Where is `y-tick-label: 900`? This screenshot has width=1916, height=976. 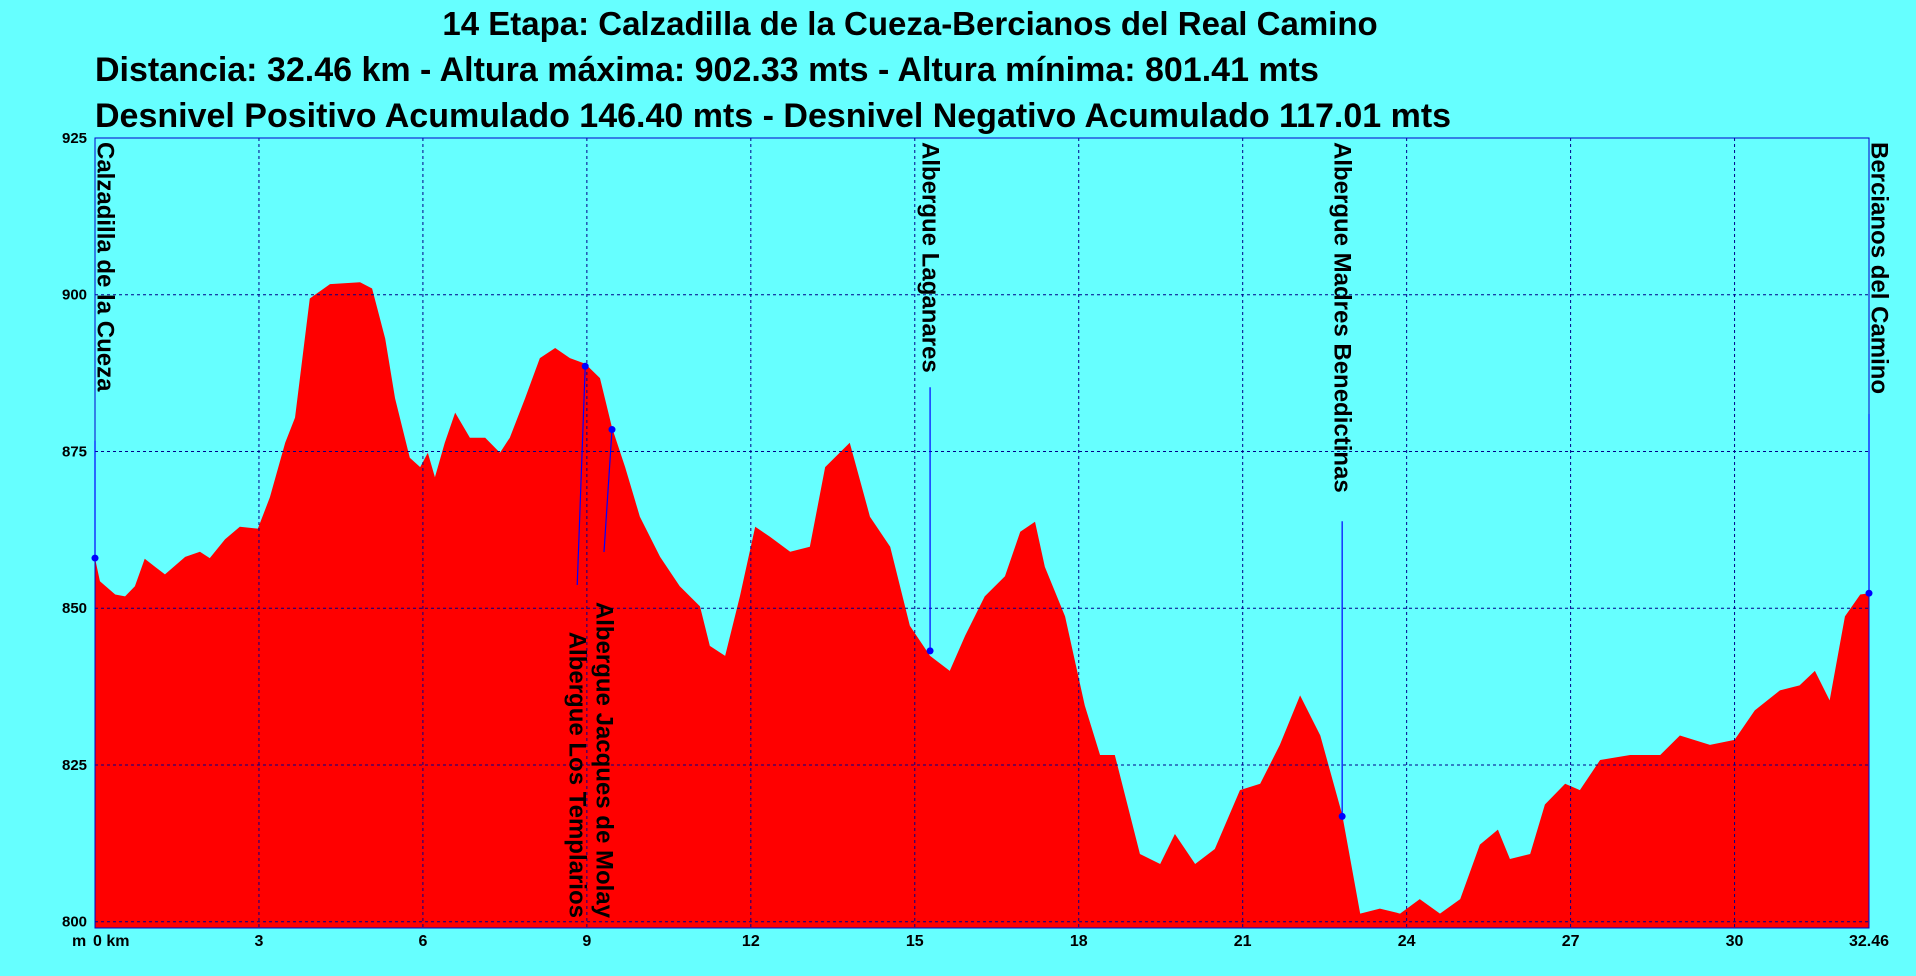
y-tick-label: 900 is located at coordinates (74, 295).